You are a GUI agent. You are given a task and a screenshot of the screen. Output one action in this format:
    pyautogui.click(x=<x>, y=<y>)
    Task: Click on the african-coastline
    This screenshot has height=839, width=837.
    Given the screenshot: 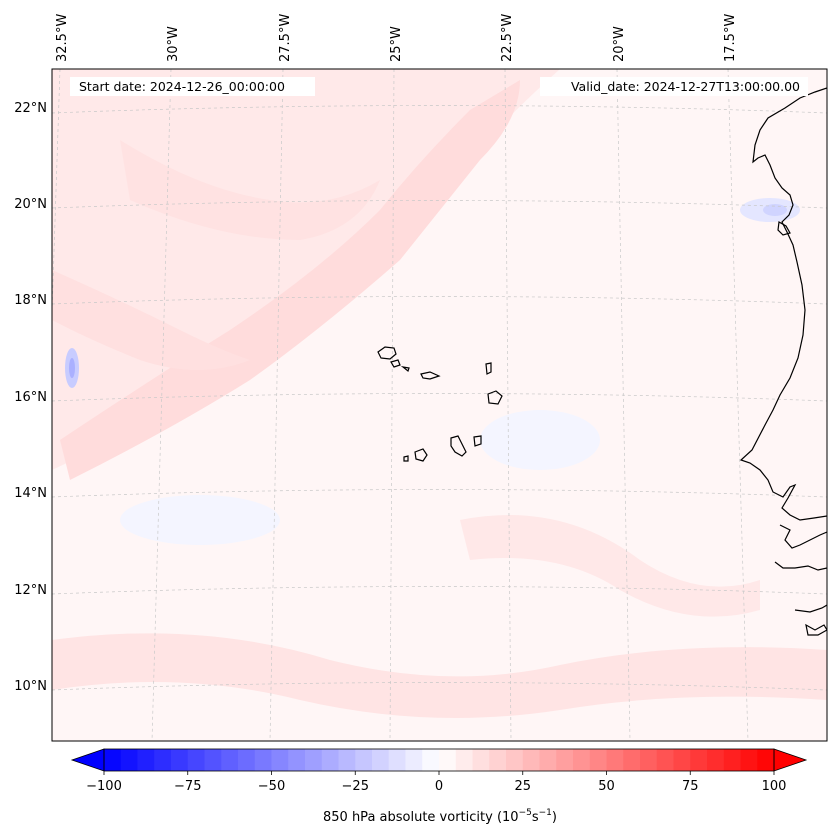 What is the action you would take?
    pyautogui.click(x=783, y=361)
    